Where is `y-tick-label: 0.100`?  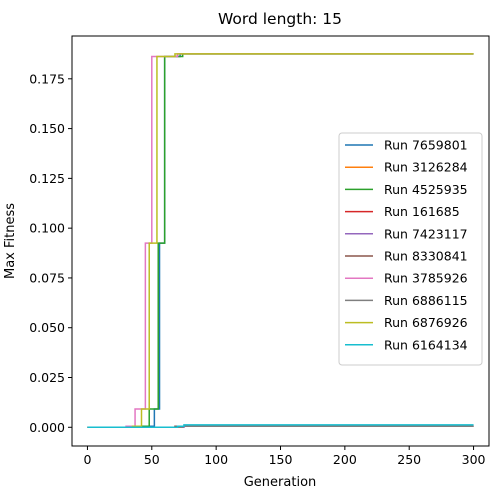 y-tick-label: 0.100 is located at coordinates (47, 228).